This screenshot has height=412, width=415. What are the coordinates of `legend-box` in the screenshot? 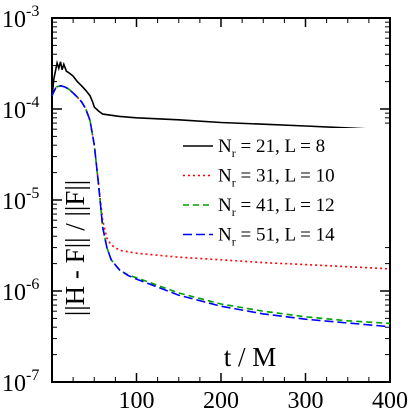 It's located at (283, 187).